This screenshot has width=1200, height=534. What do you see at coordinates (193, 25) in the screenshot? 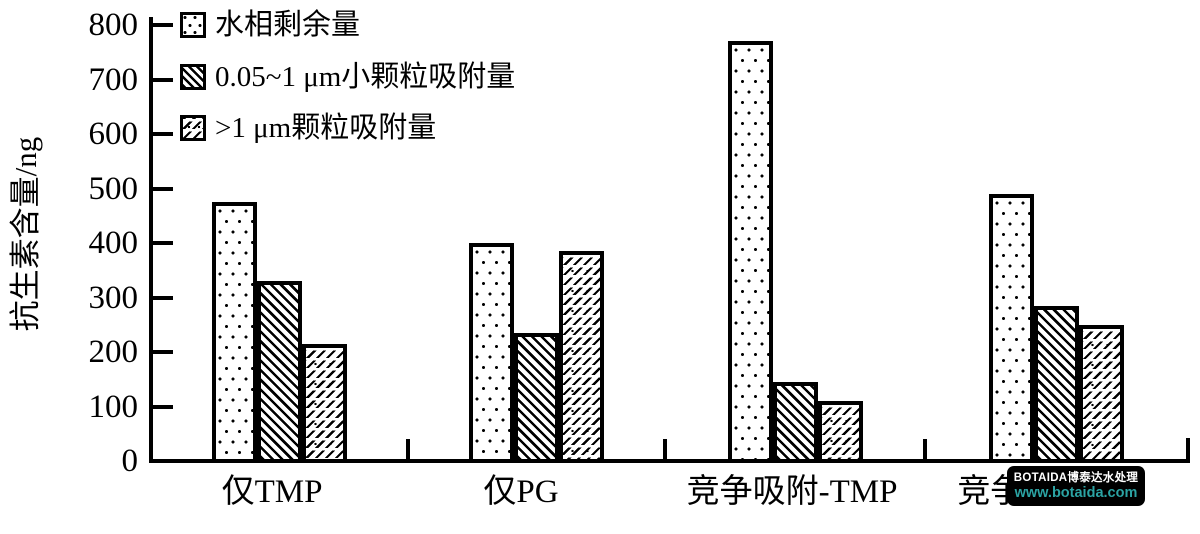
I see `legend-swatch-dots` at bounding box center [193, 25].